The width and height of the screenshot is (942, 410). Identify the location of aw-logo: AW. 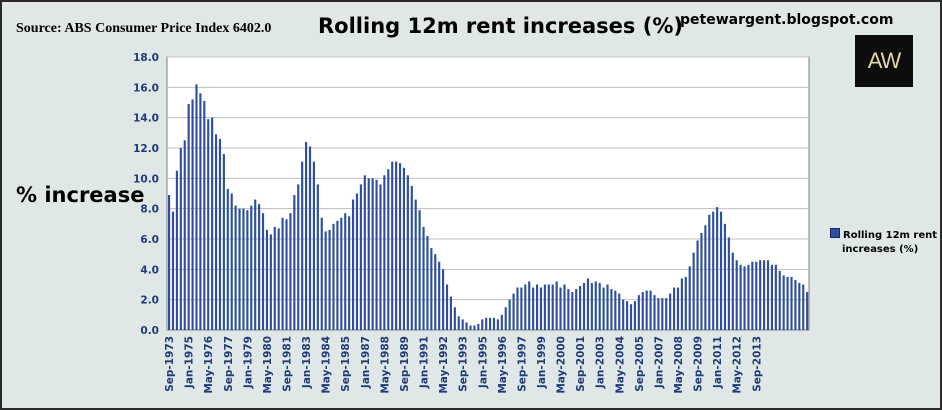
(884, 61).